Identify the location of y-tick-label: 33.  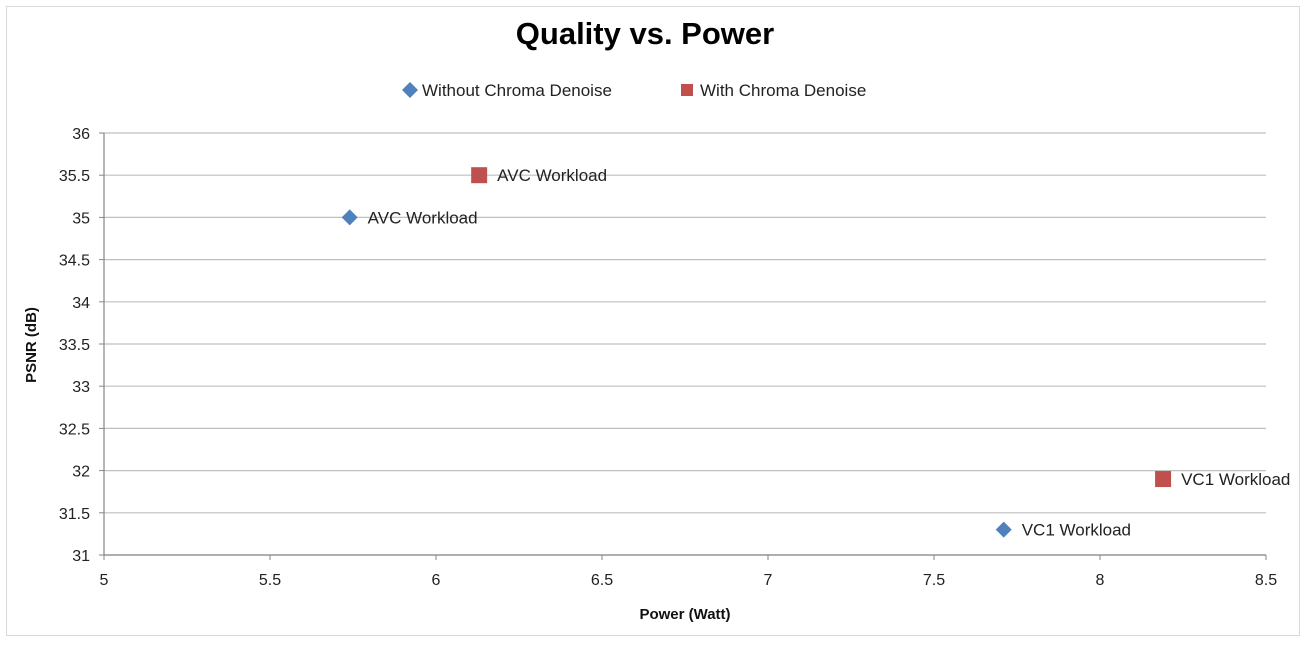
(81, 387).